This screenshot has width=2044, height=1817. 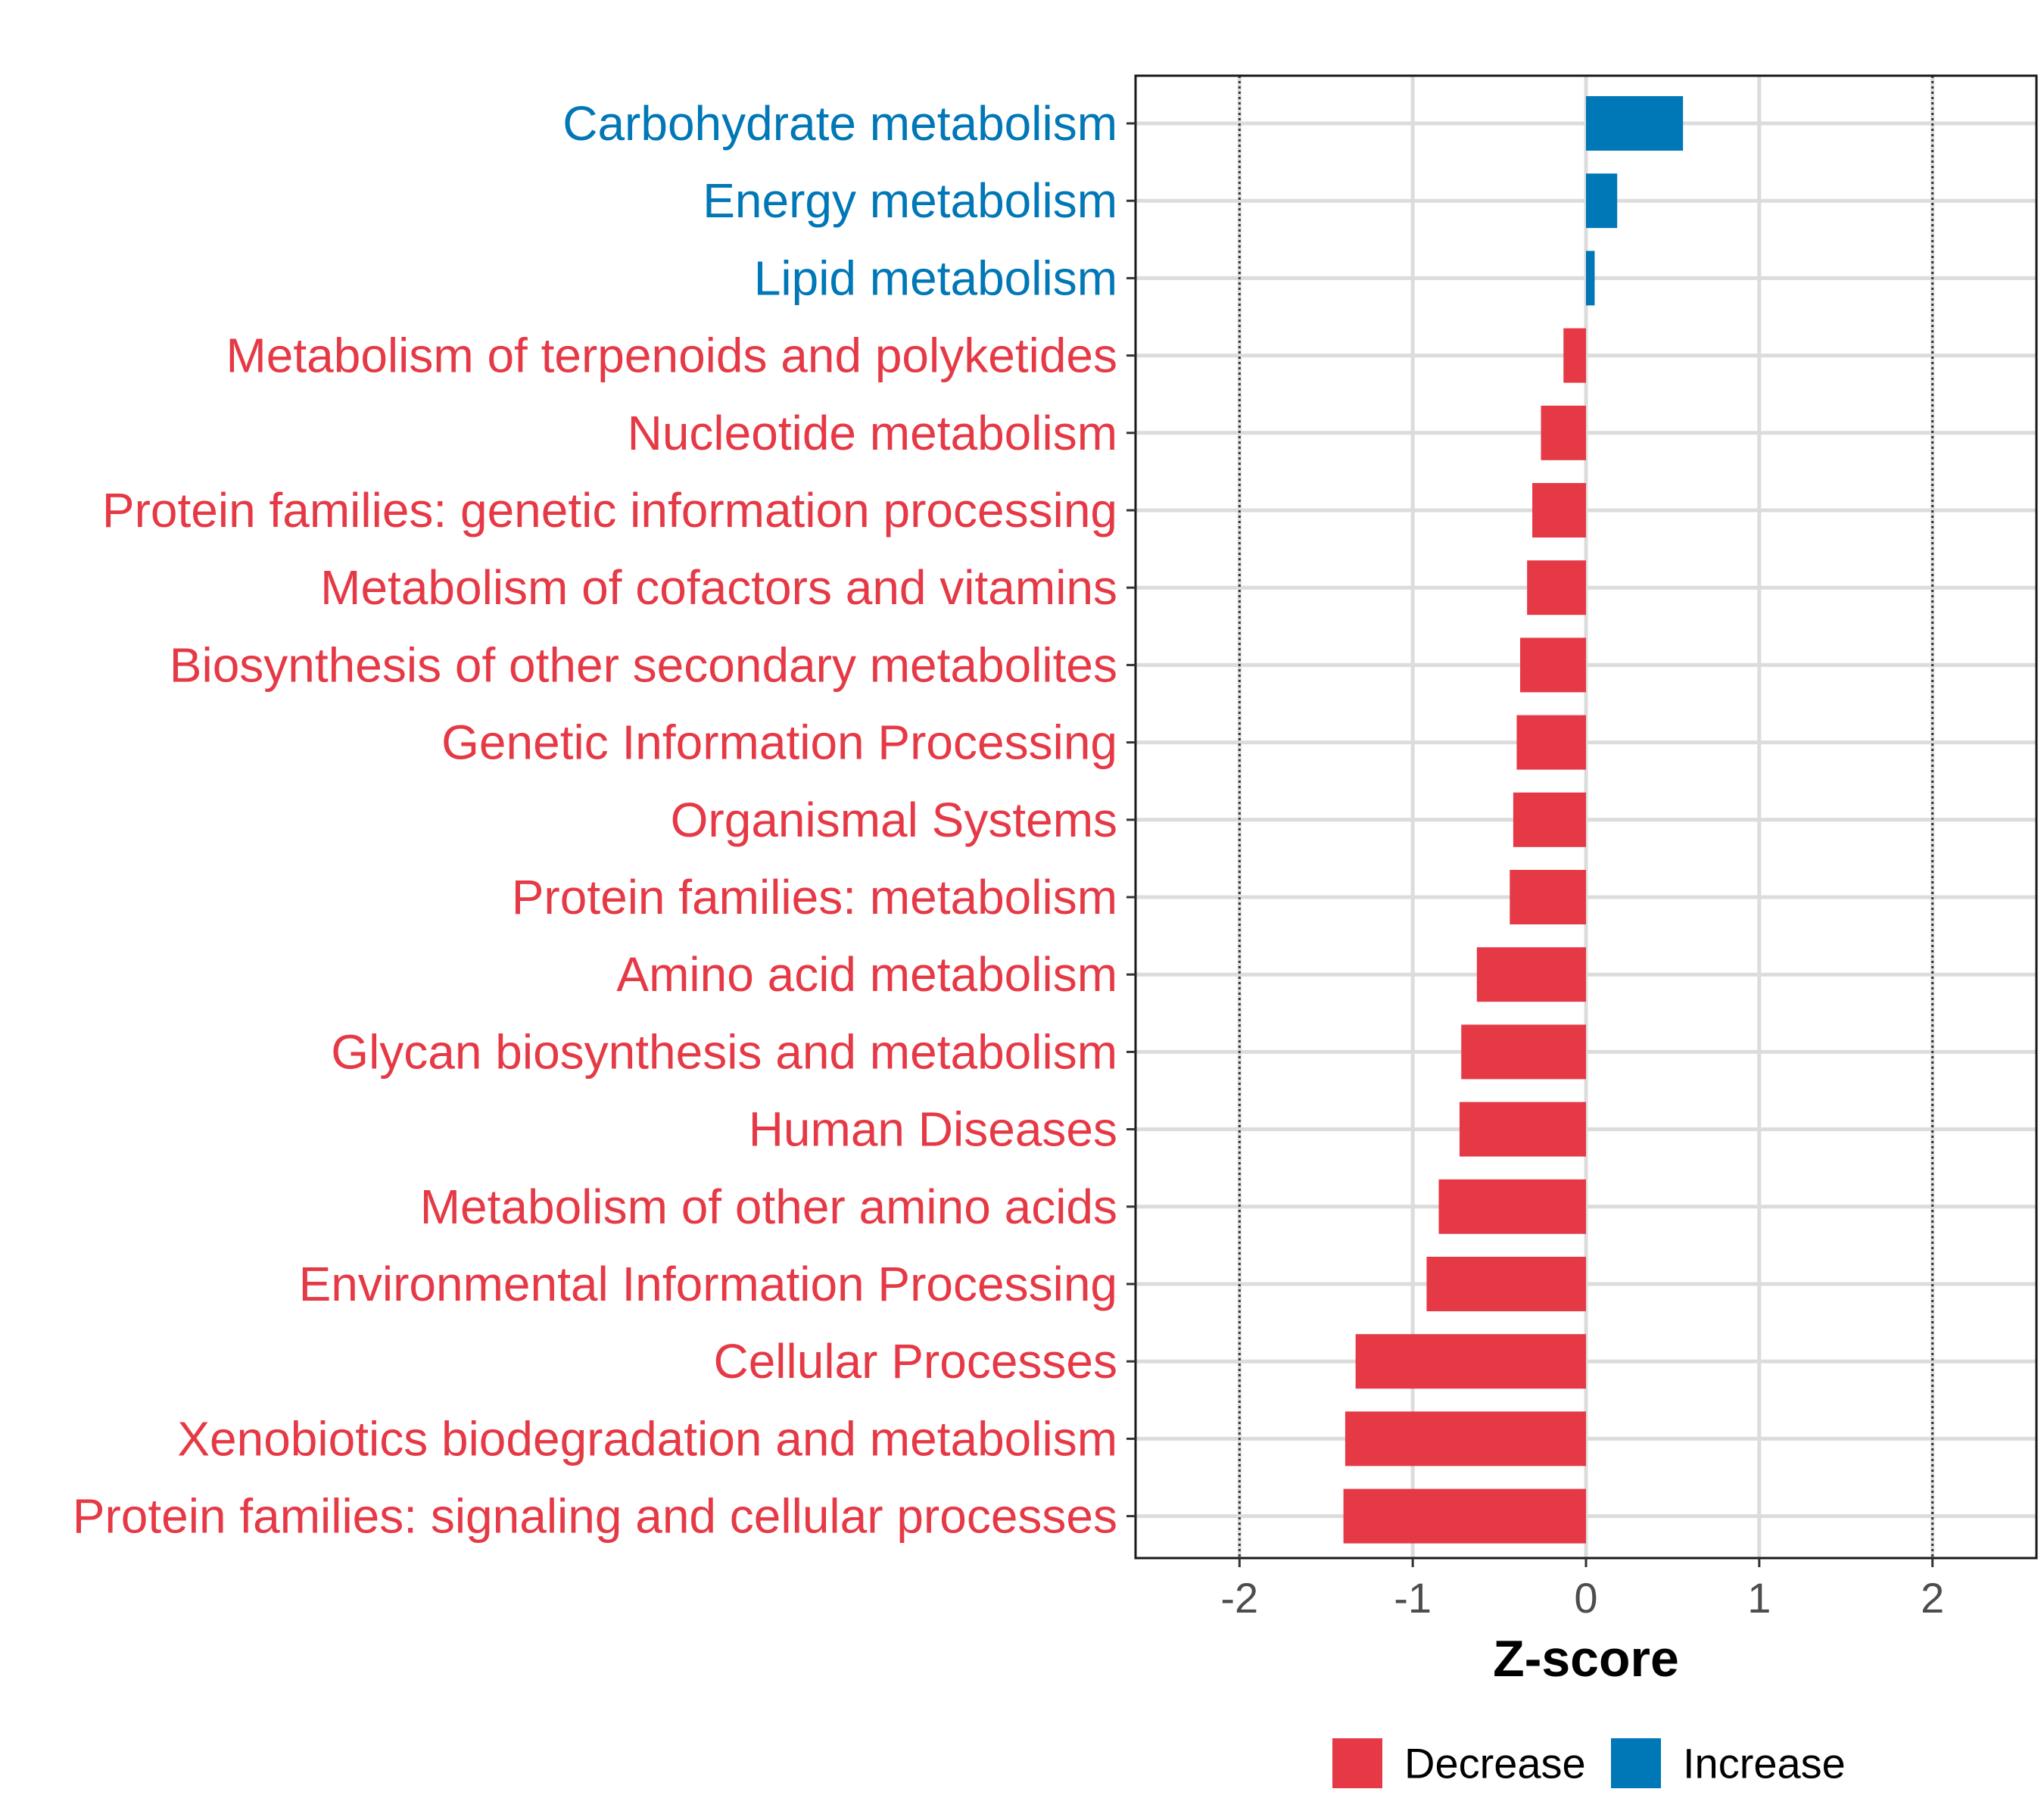 What do you see at coordinates (872, 433) in the screenshot?
I see `category-label: Nucleotide metabolism` at bounding box center [872, 433].